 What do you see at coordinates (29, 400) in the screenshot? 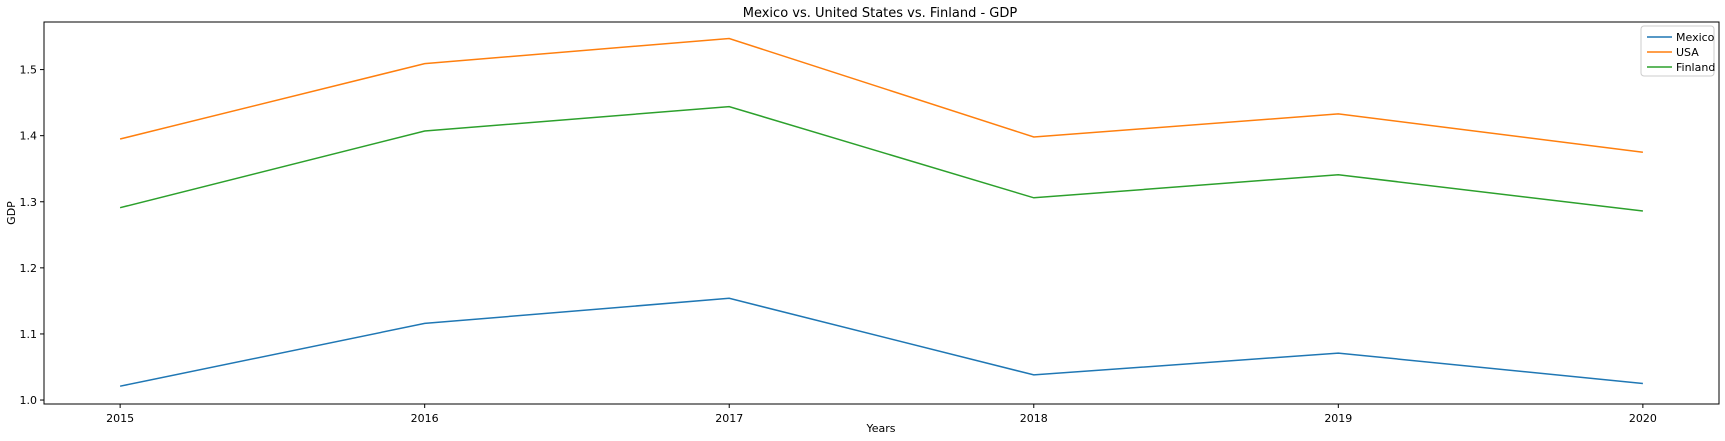
I see `y-tick-label: 1.0` at bounding box center [29, 400].